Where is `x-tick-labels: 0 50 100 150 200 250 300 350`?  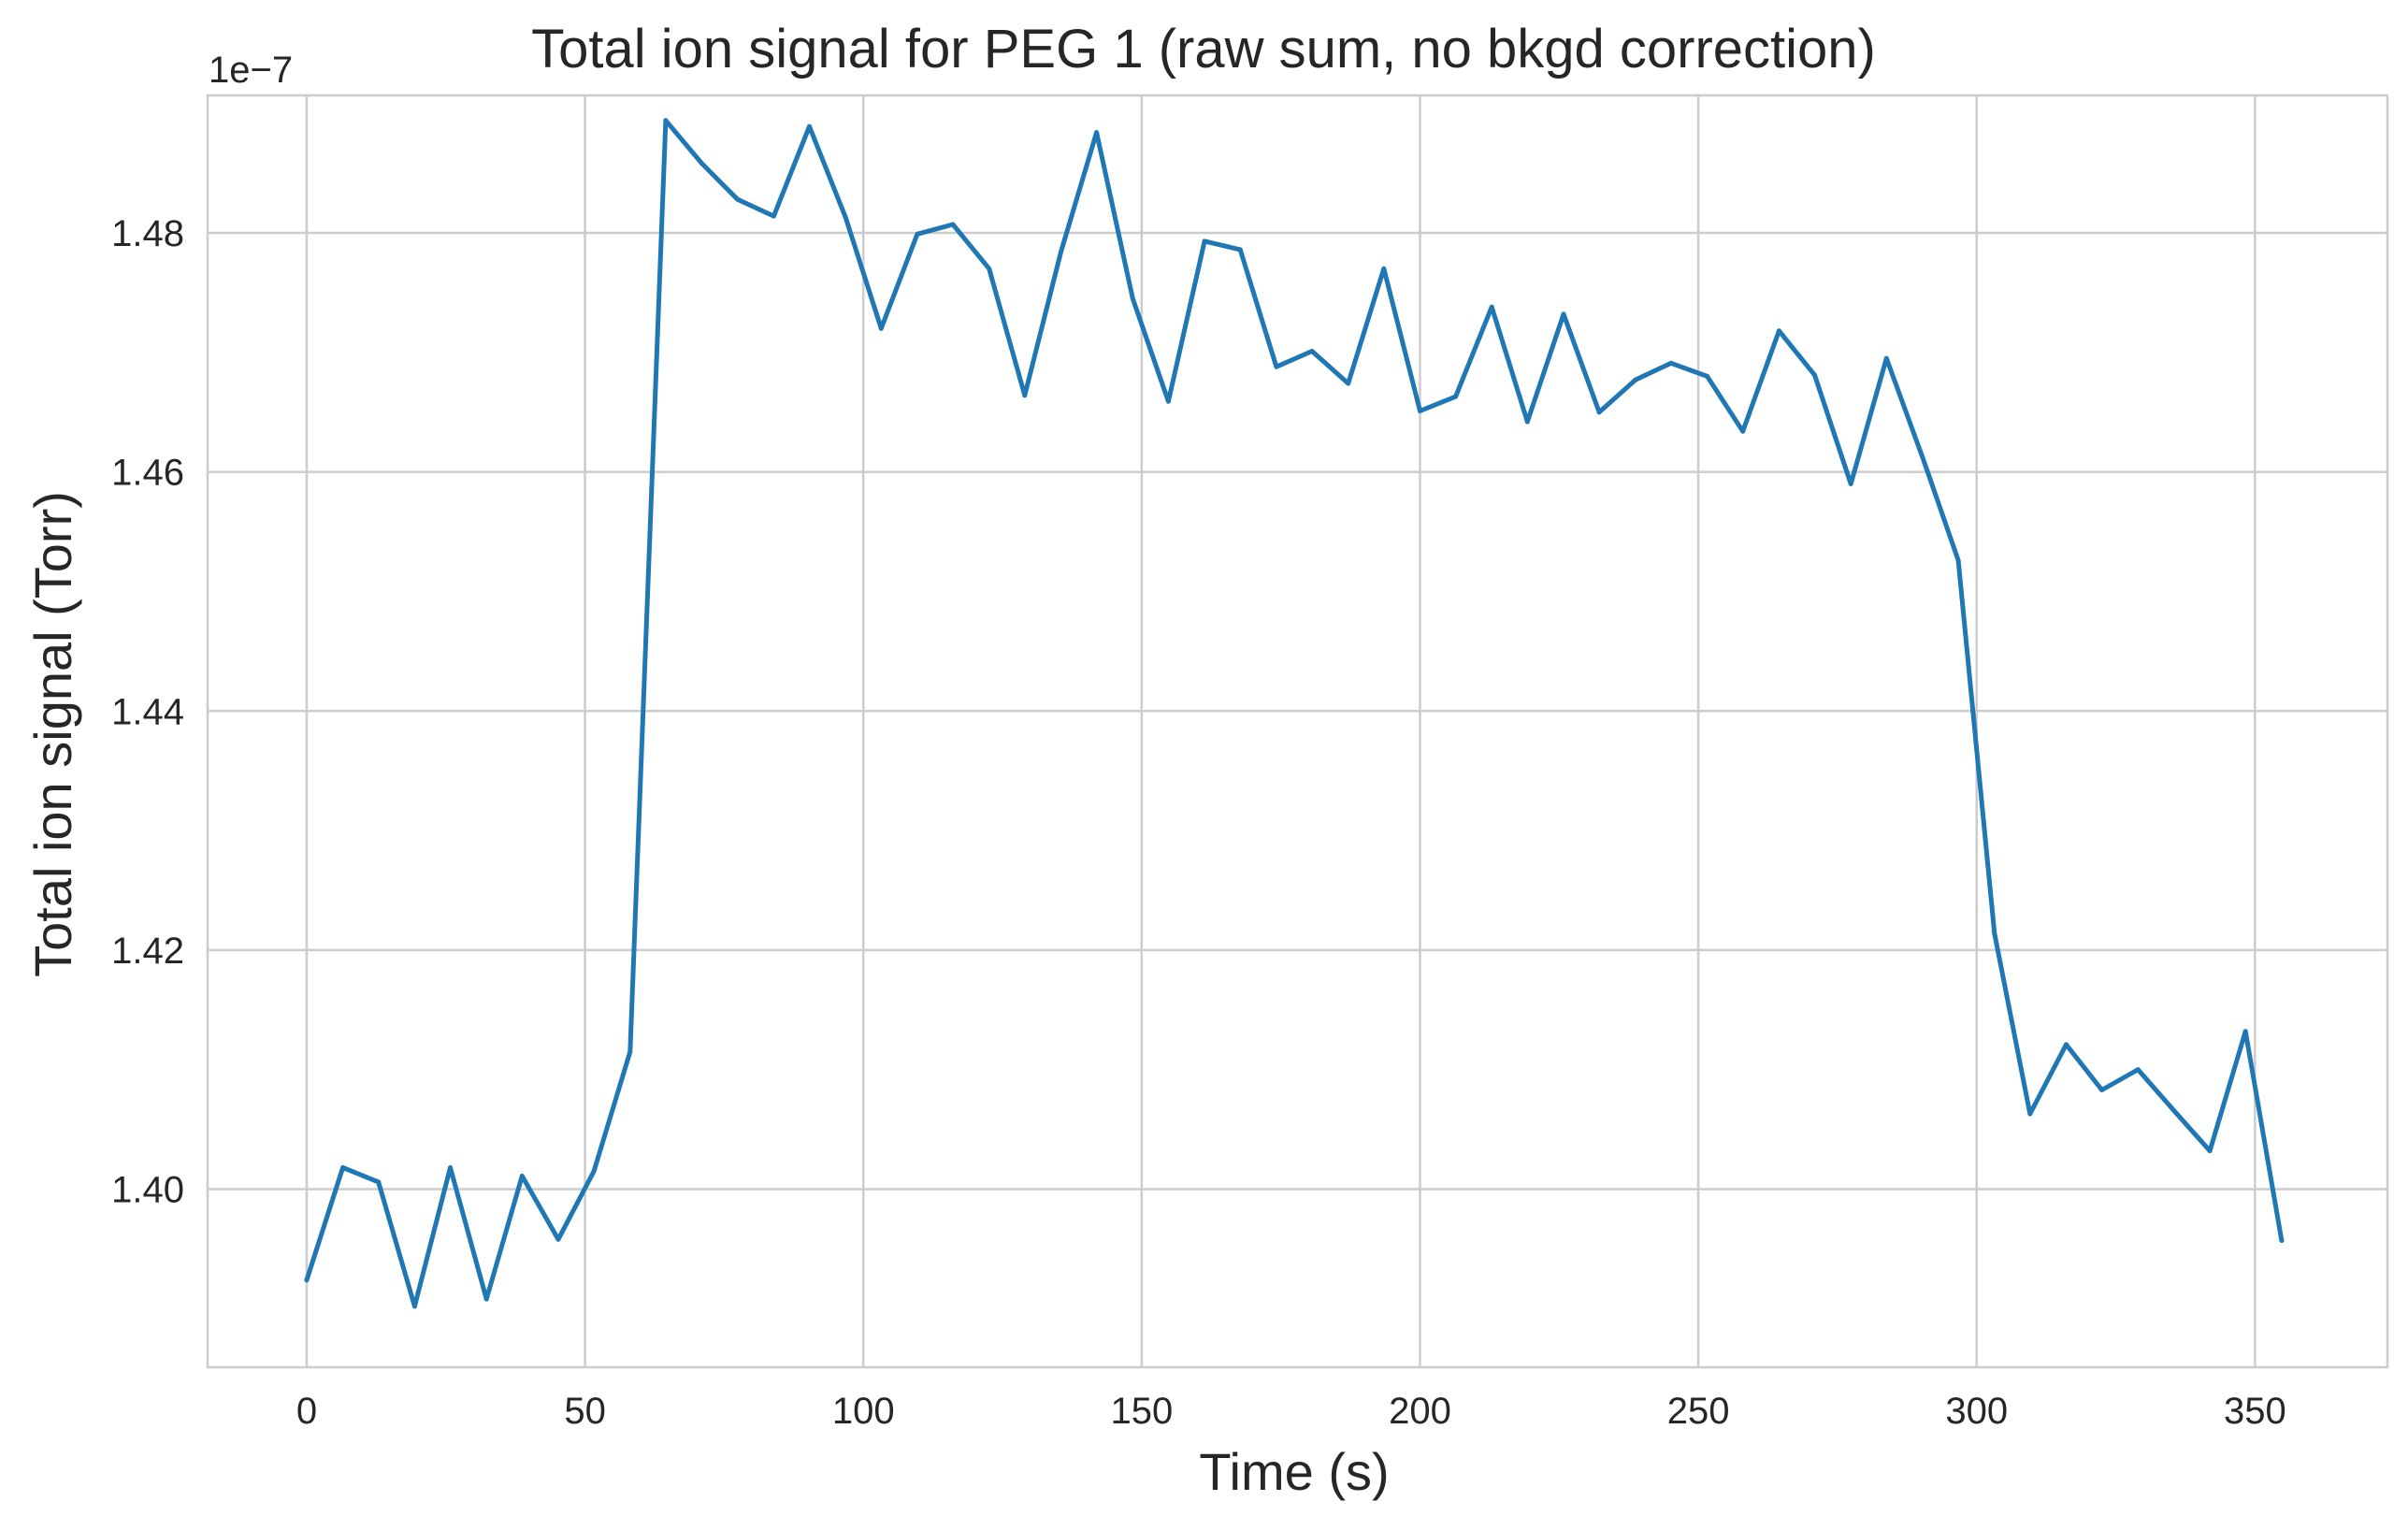
x-tick-labels: 0 50 100 150 200 250 300 350 is located at coordinates (1291, 1411).